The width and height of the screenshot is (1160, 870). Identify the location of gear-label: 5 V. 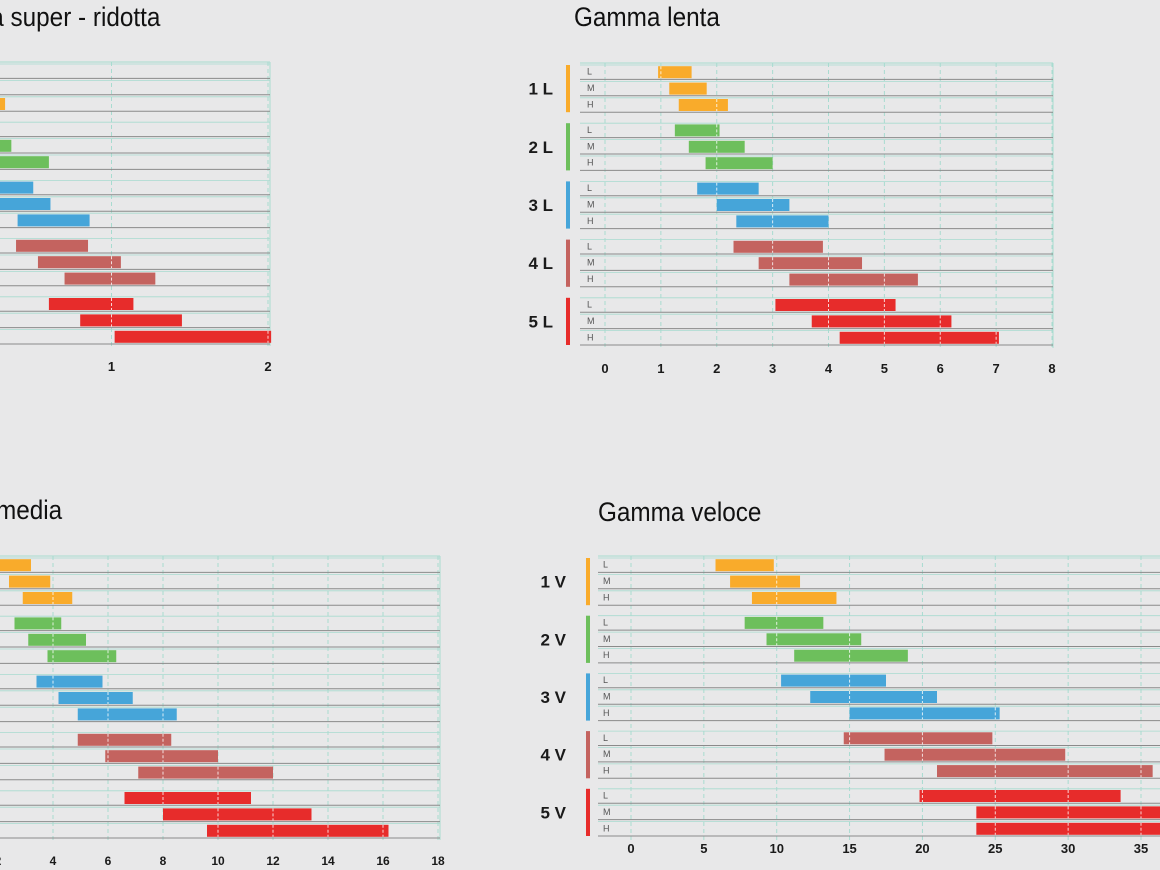
(553, 812).